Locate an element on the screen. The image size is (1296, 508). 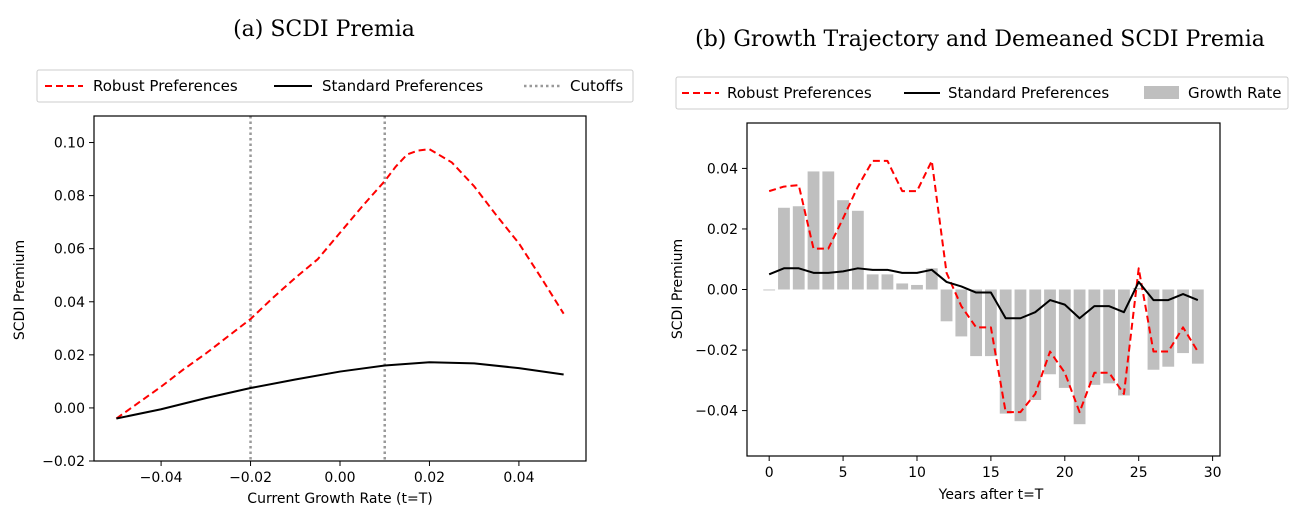
legend-standard-label-b: Standard Preferences is located at coordinates (1028, 93).